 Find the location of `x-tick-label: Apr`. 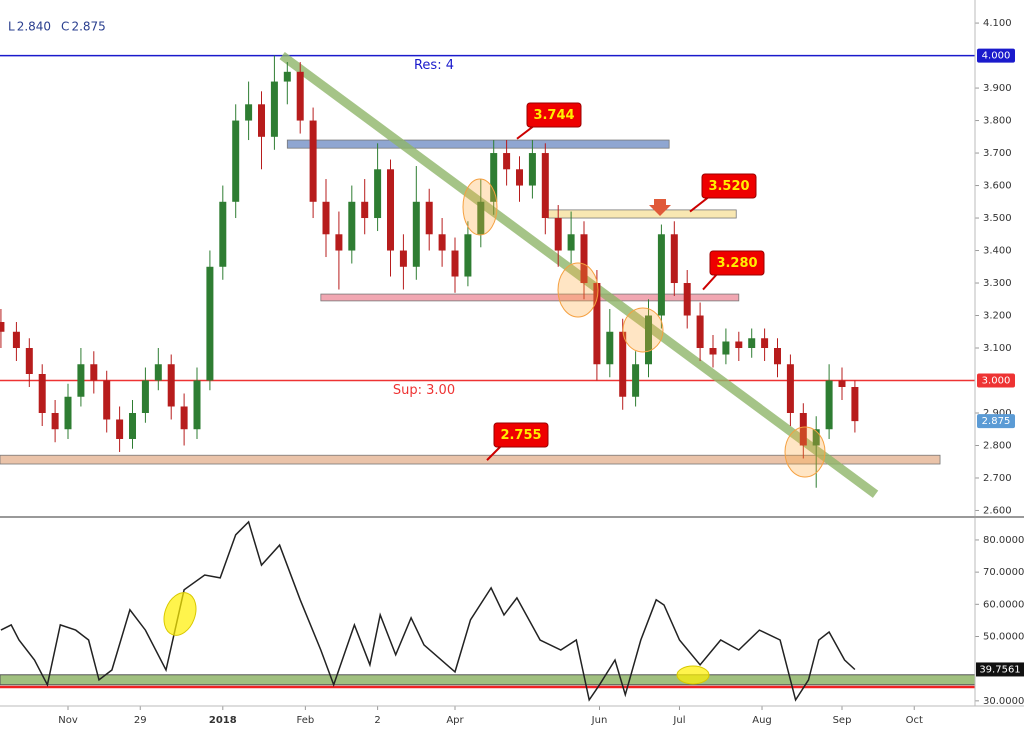

x-tick-label: Apr is located at coordinates (455, 720).